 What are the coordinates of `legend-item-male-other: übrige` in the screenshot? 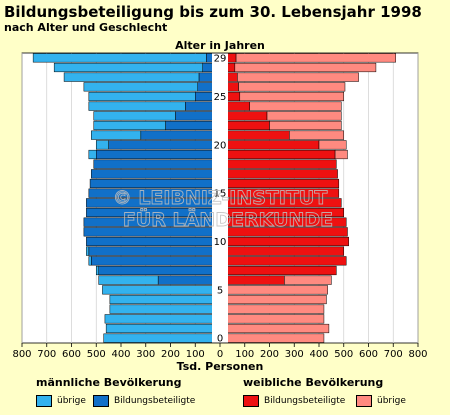 It's located at (61, 401).